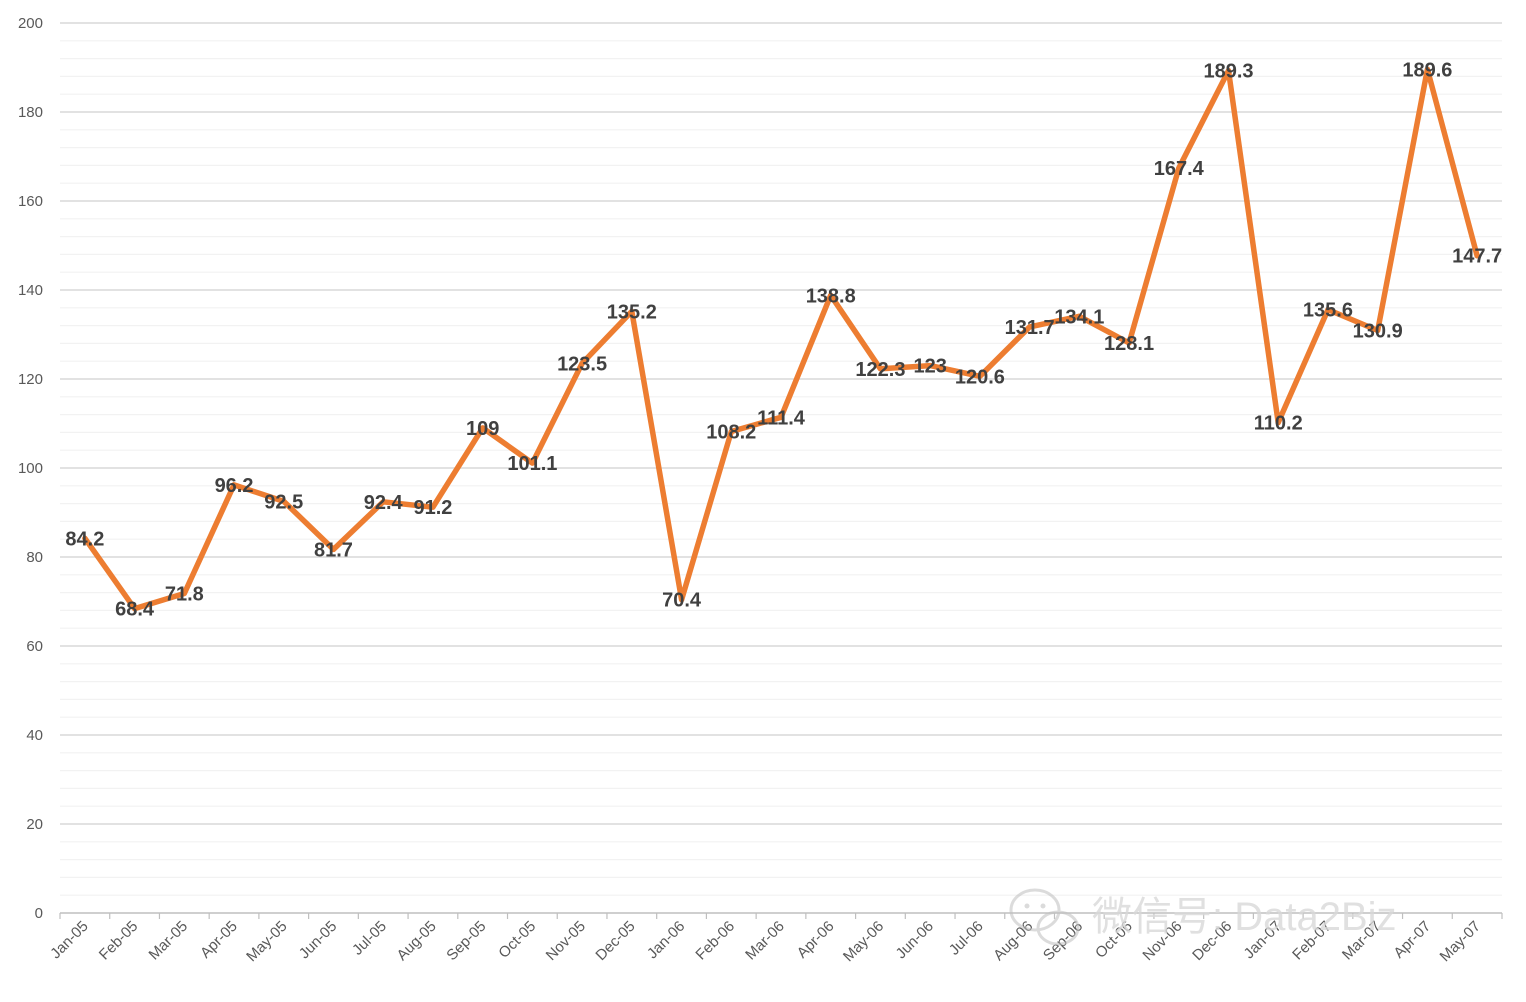 The image size is (1526, 1002). I want to click on y-tick-label: 60, so click(34, 646).